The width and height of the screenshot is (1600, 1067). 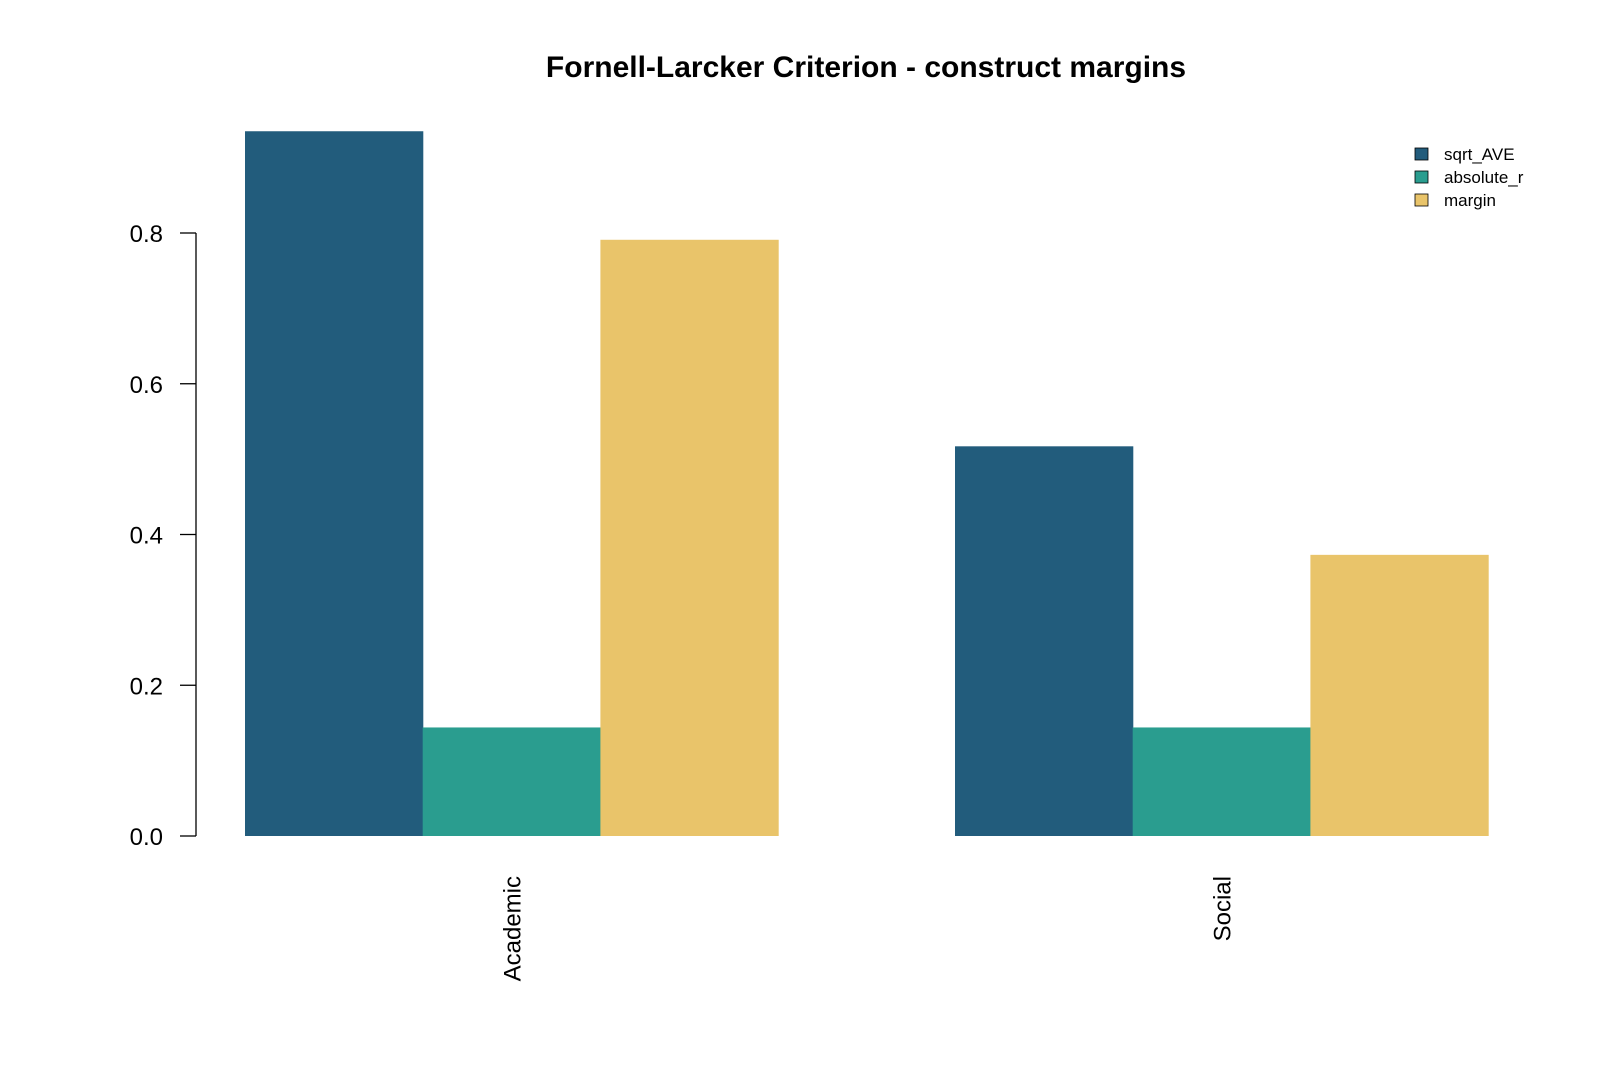 I want to click on legend-label-absolute_r: absolute_r, so click(x=1484, y=177).